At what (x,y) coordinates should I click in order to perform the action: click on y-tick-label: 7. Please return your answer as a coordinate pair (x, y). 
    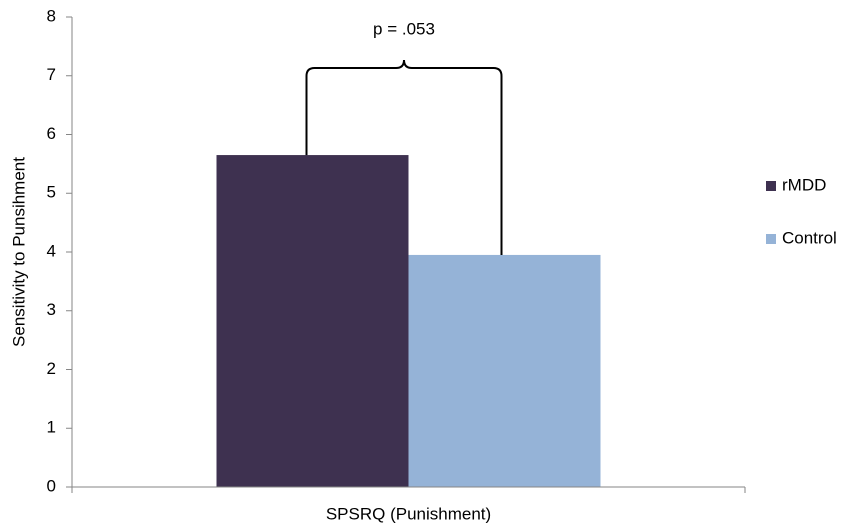
    Looking at the image, I should click on (51, 74).